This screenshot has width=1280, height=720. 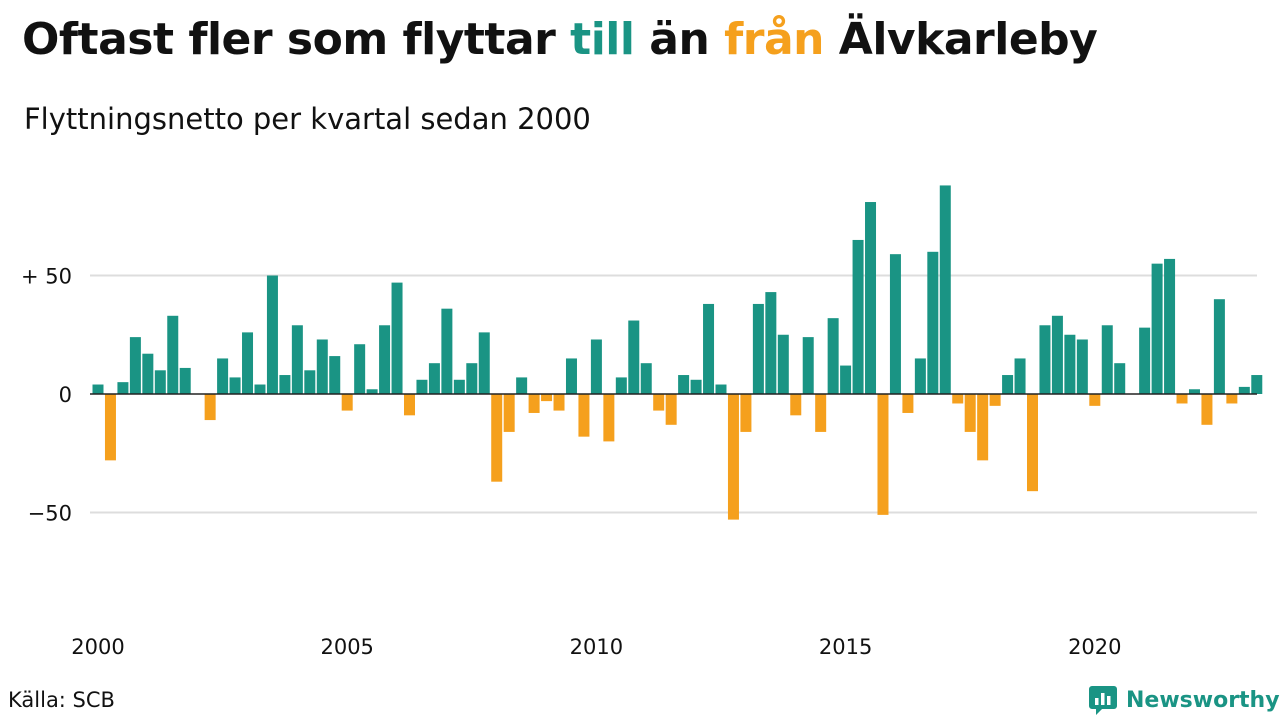 What do you see at coordinates (679, 39) in the screenshot?
I see `title-part-2: än` at bounding box center [679, 39].